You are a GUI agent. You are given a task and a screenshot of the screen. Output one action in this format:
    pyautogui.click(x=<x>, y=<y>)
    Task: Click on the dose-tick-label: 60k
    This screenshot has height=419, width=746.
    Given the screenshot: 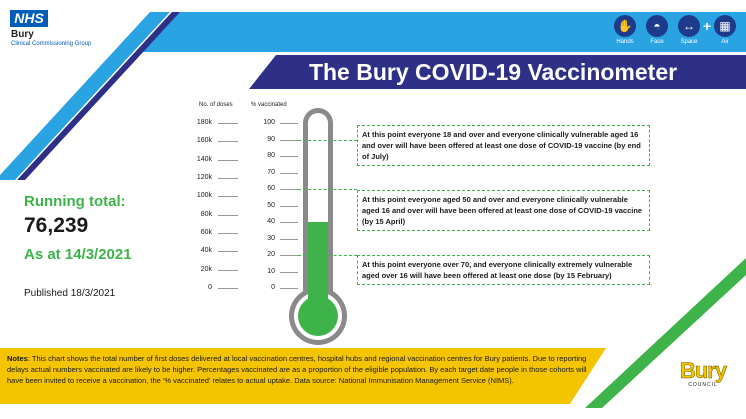 What is the action you would take?
    pyautogui.click(x=206, y=232)
    